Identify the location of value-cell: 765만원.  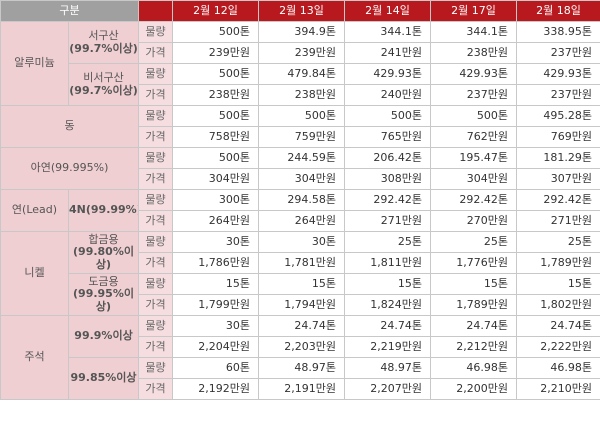
(387, 137).